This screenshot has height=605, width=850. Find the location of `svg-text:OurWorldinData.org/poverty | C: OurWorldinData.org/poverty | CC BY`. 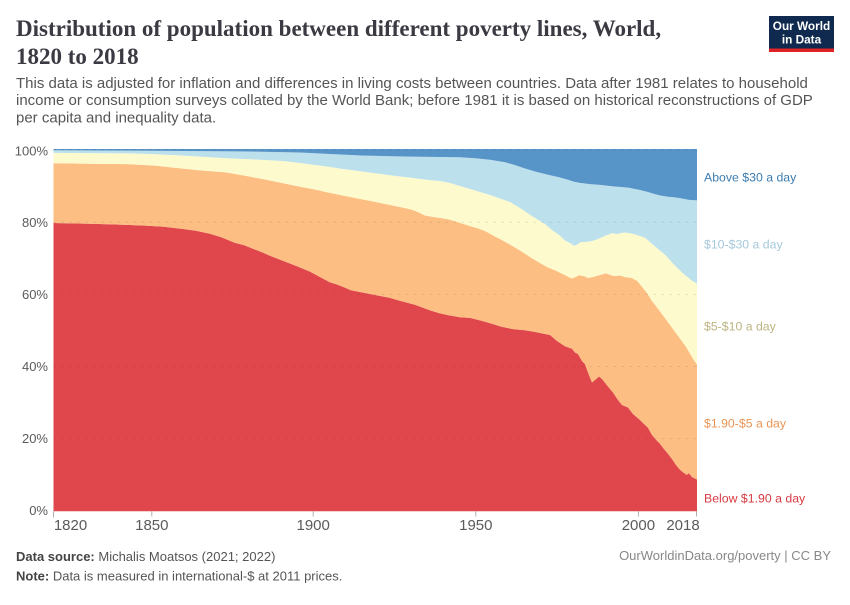

svg-text:OurWorldinData.org/poverty | C: OurWorldinData.org/poverty | CC BY is located at coordinates (725, 555).